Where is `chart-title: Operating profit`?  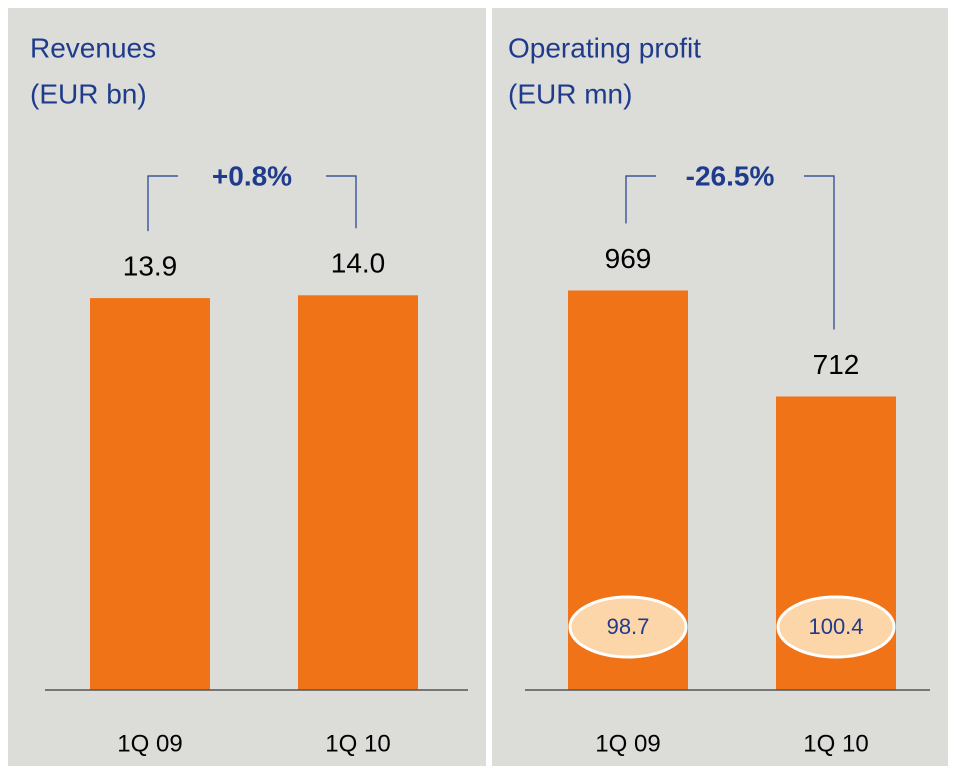 chart-title: Operating profit is located at coordinates (604, 47).